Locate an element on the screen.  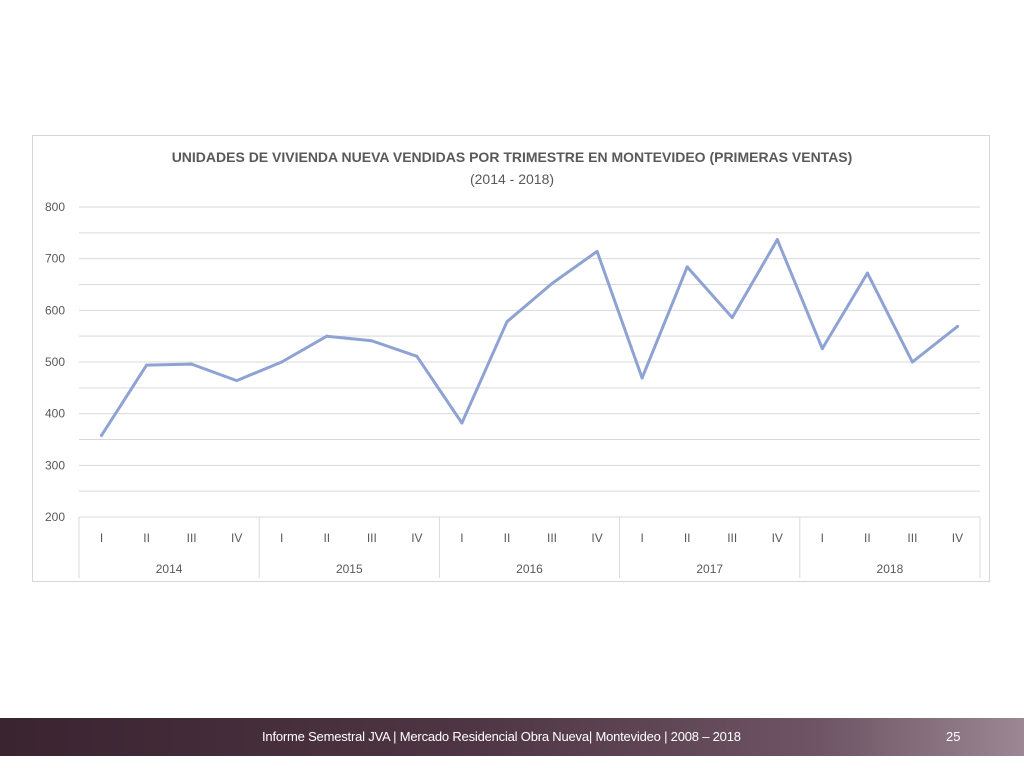
year-label: 2016 is located at coordinates (529, 569).